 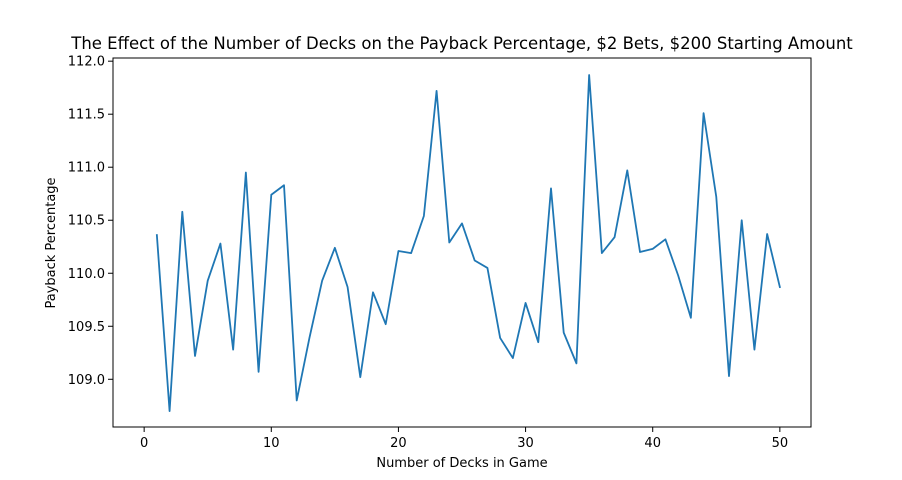 I want to click on y-axis: 109.0 109.5 110.0 110.5 111.0 111.5 112.0, so click(x=90, y=221).